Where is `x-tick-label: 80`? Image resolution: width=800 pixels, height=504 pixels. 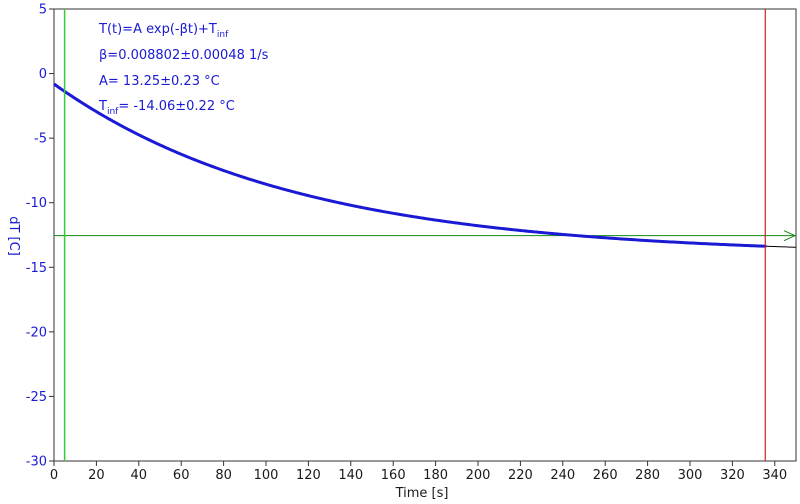
x-tick-label: 80 is located at coordinates (223, 475).